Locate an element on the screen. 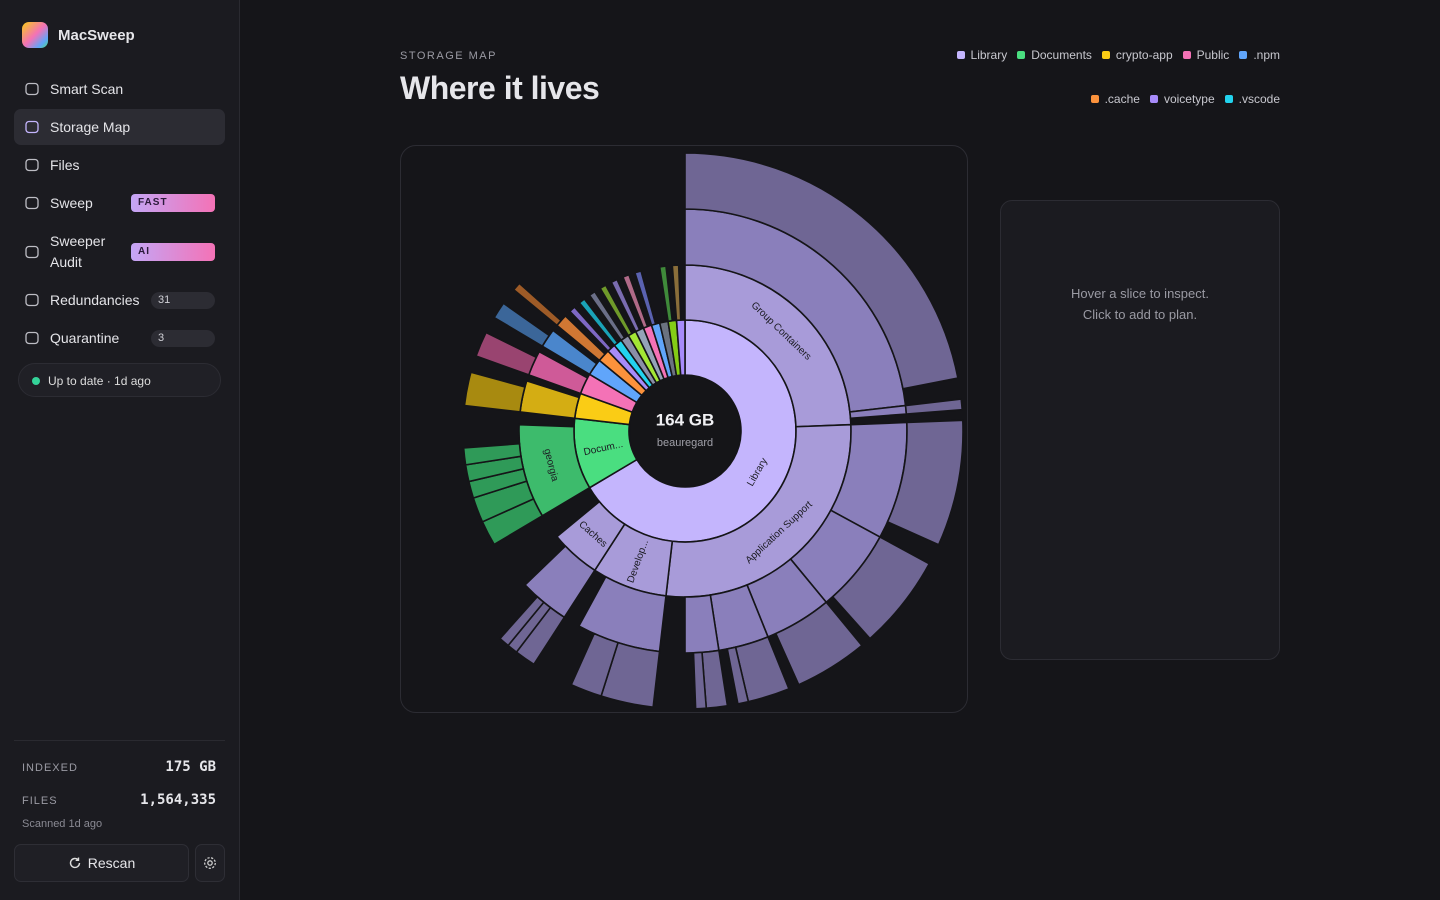 The height and width of the screenshot is (900, 1440). center-hole is located at coordinates (685, 431).